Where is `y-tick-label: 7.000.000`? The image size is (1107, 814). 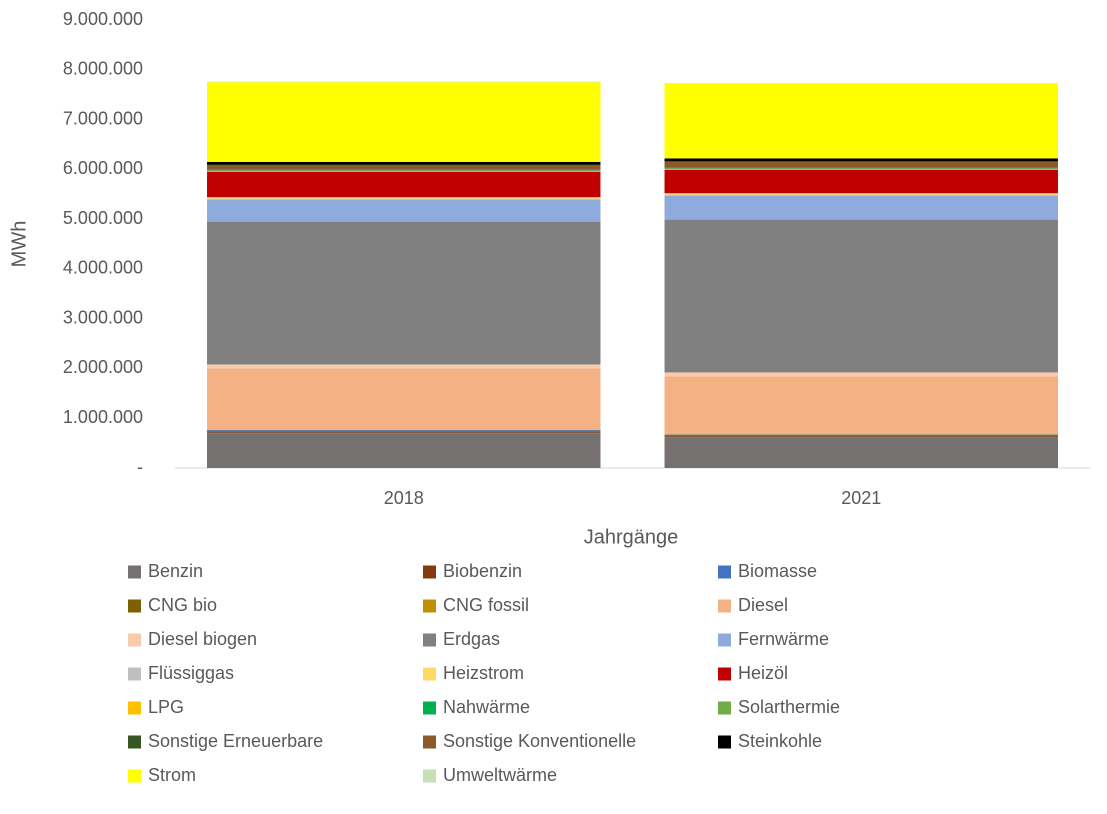 y-tick-label: 7.000.000 is located at coordinates (103, 118).